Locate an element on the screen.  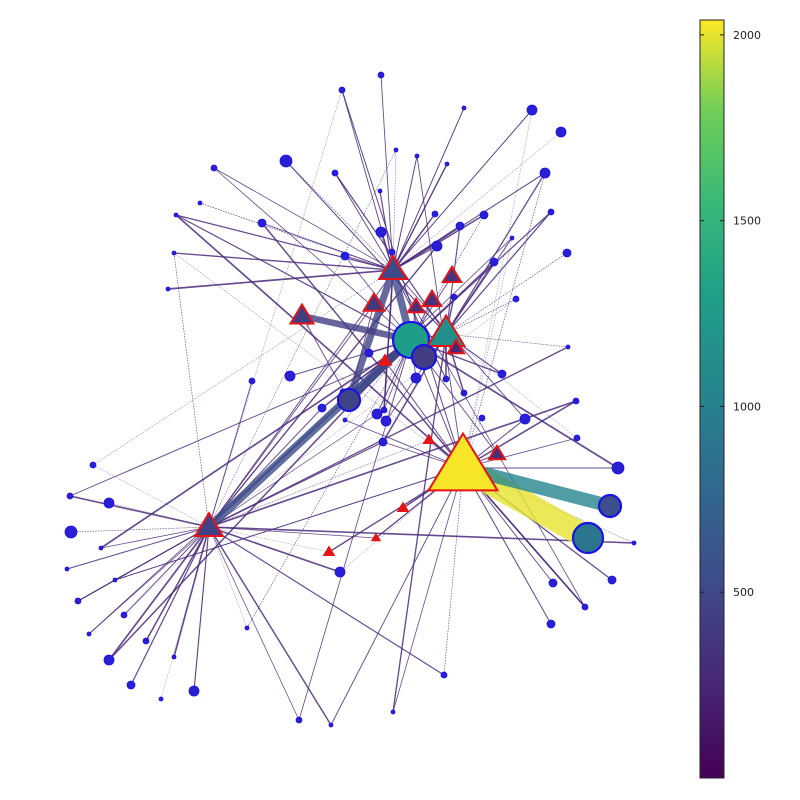
graph-node-c_e is located at coordinates (610, 506).